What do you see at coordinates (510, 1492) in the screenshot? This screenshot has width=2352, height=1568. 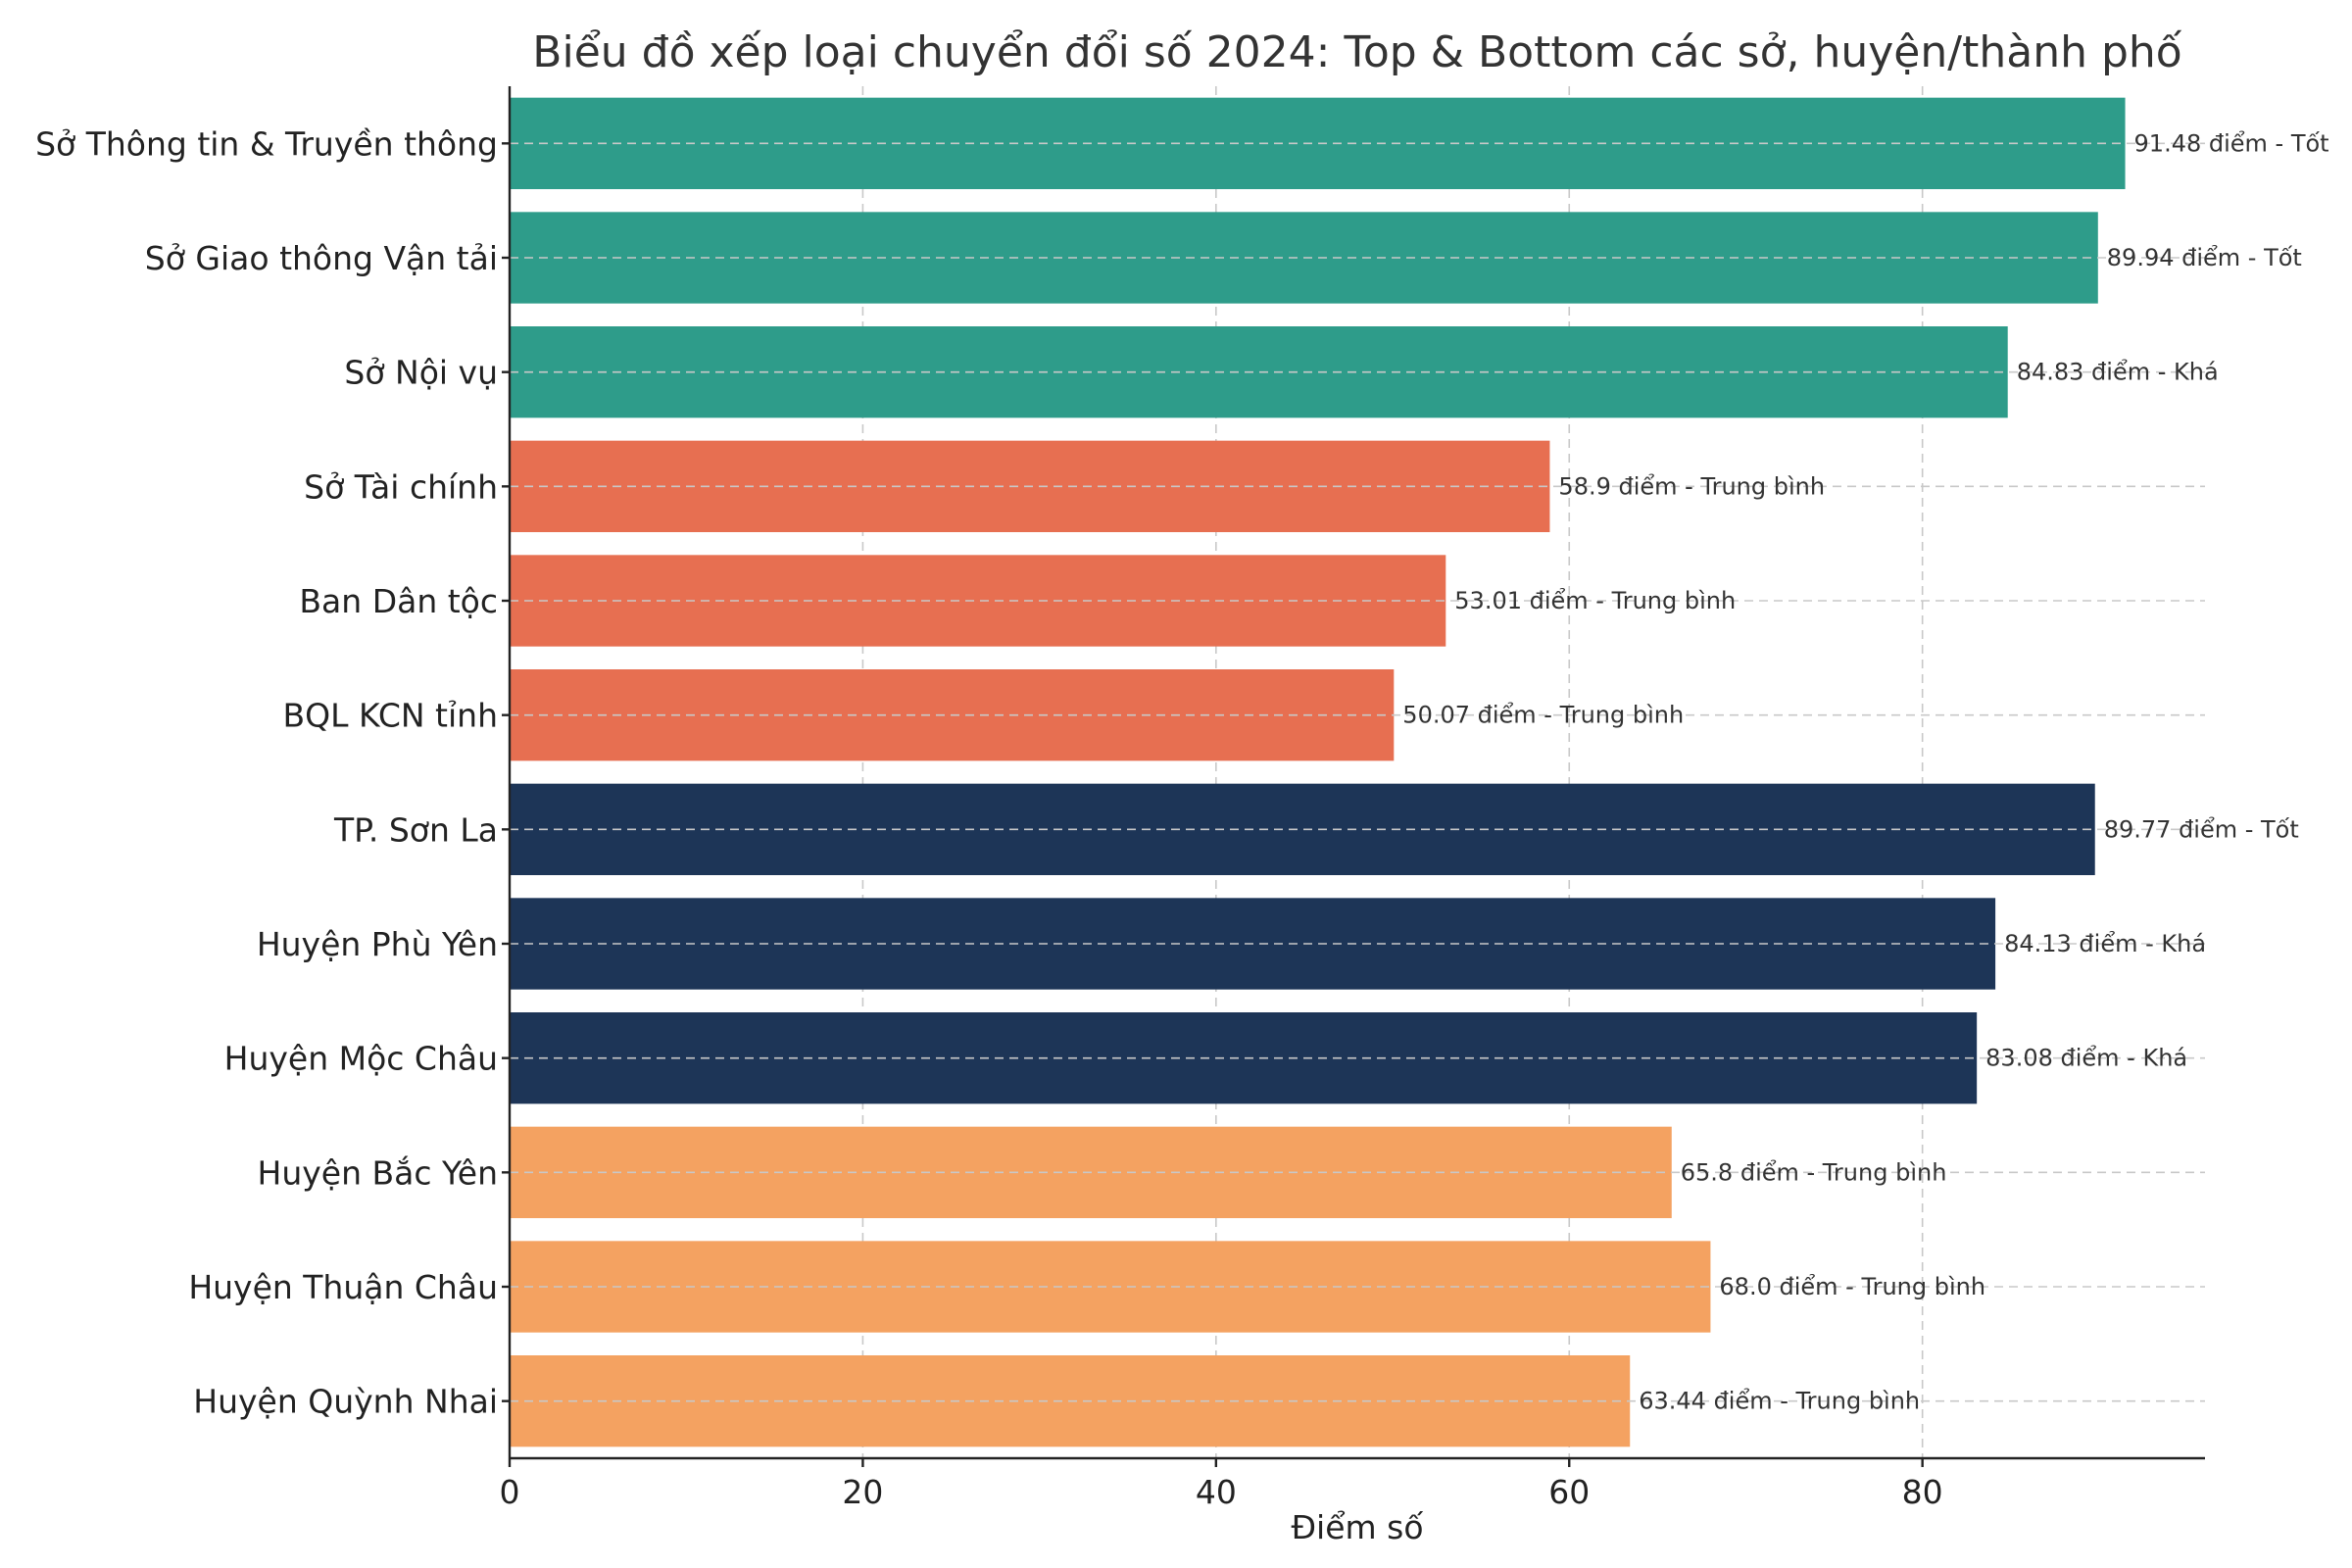 I see `x-tick-label: 0` at bounding box center [510, 1492].